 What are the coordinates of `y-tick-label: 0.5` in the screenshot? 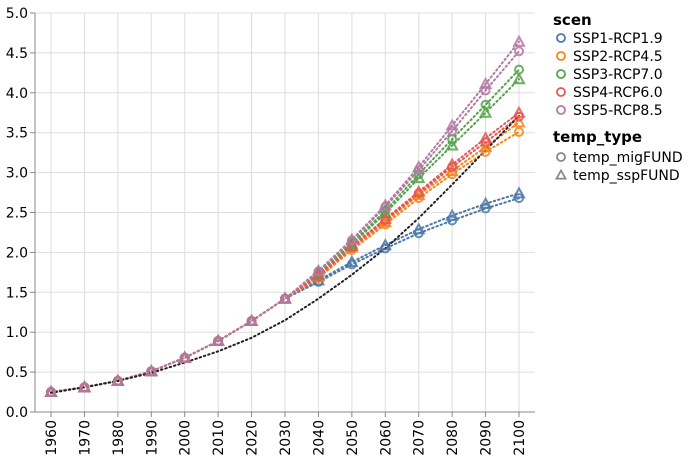 It's located at (17, 373).